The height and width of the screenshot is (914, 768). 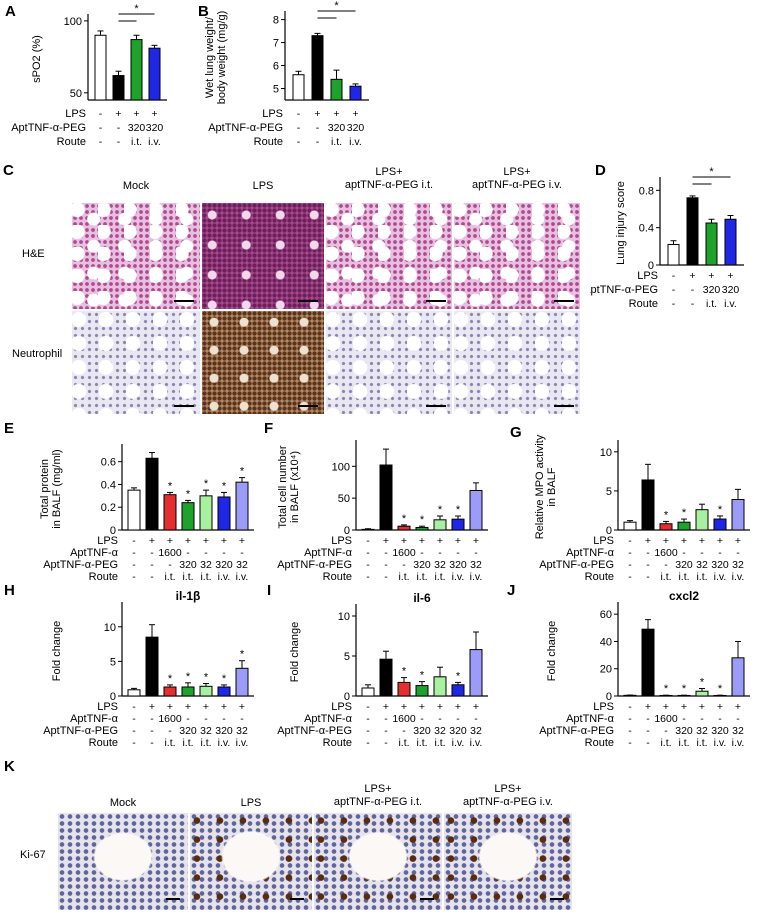 What do you see at coordinates (666, 553) in the screenshot?
I see `treatment-cell: 1600` at bounding box center [666, 553].